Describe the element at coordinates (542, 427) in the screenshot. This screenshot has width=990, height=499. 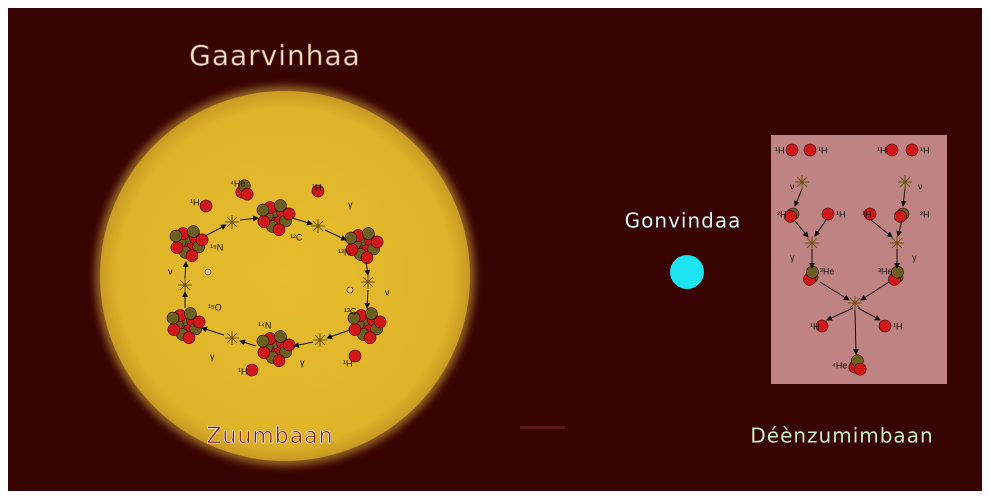
I see `streak` at that location.